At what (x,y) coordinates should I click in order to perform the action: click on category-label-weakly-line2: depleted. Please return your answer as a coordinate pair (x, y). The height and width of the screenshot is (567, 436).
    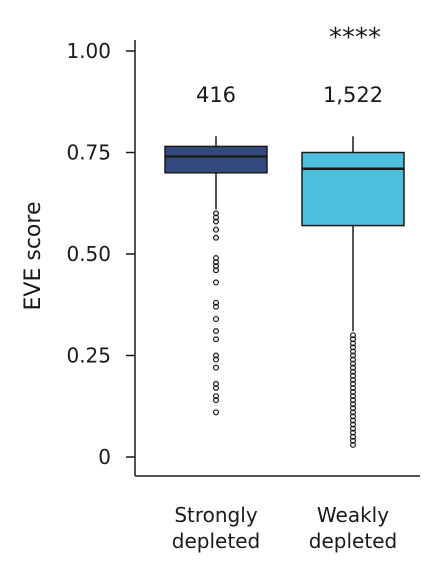
    Looking at the image, I should click on (353, 541).